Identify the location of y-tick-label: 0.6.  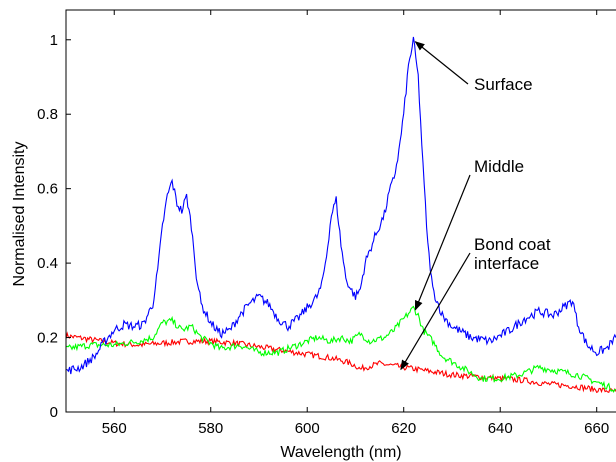
(47, 189).